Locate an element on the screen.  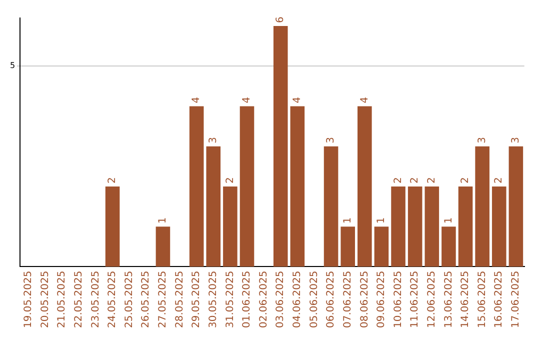
x-tick-label: 09.06.2025 is located at coordinates (382, 299).